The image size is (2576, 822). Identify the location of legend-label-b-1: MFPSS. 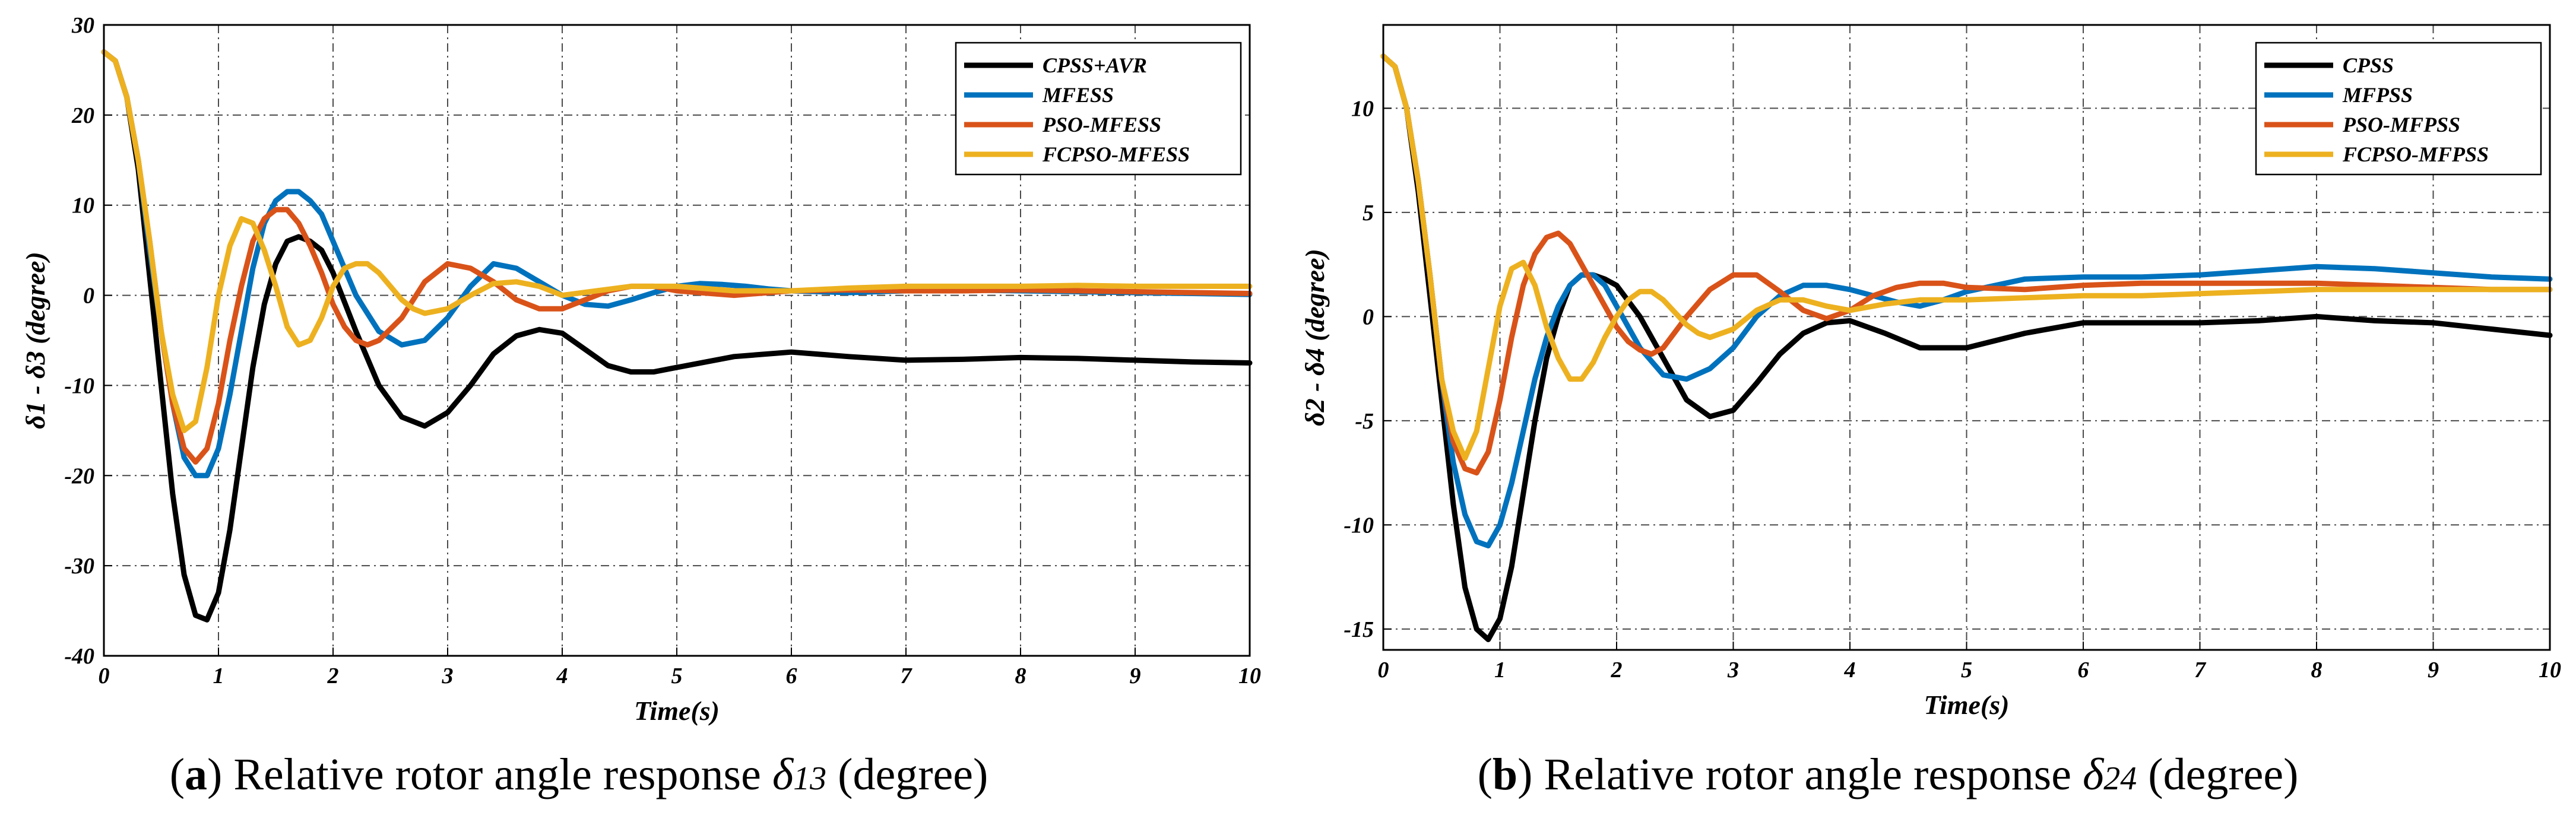
(2377, 95).